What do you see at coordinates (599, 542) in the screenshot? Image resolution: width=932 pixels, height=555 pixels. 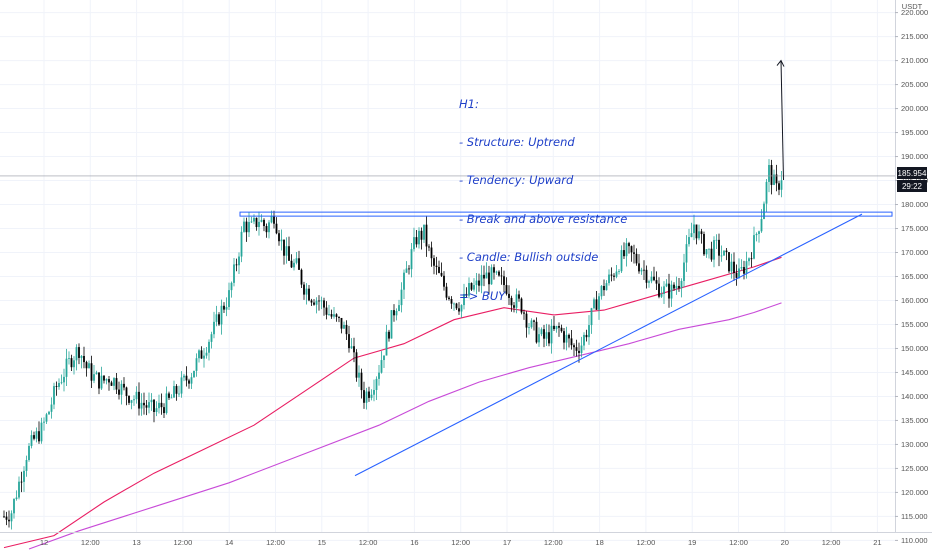 I see `x-tick-label: 18` at bounding box center [599, 542].